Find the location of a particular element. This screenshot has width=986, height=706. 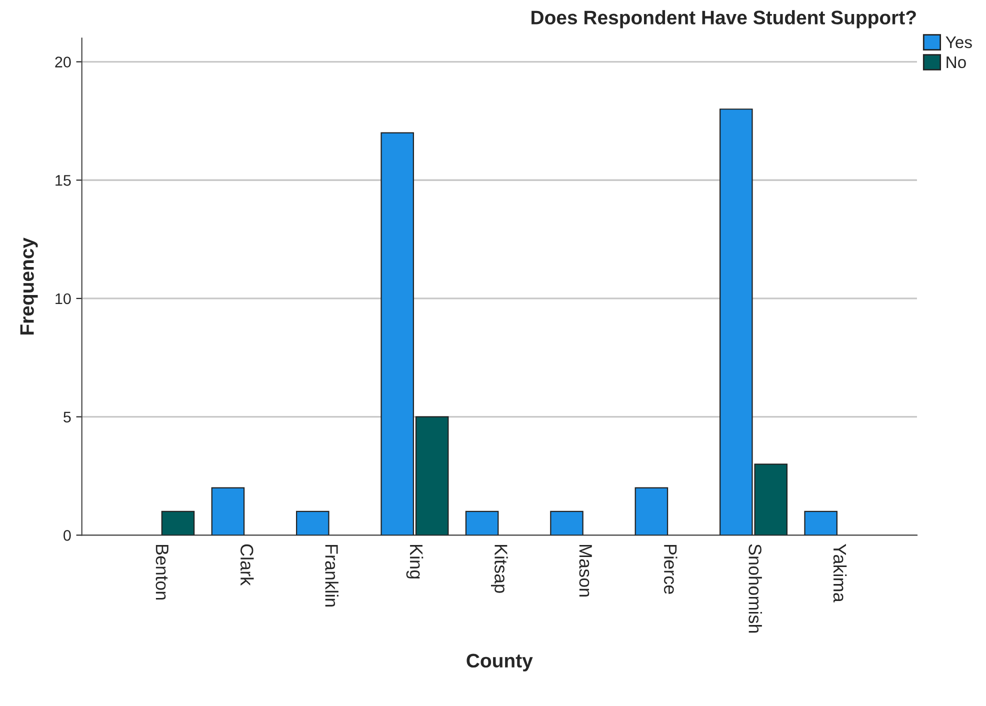

chart-title: Does Respondent Have Student Support? is located at coordinates (724, 19).